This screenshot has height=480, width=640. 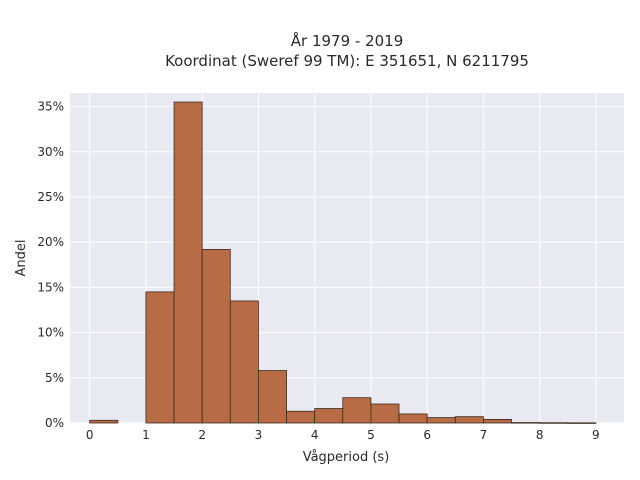 What do you see at coordinates (371, 435) in the screenshot?
I see `x-tick-label: 5` at bounding box center [371, 435].